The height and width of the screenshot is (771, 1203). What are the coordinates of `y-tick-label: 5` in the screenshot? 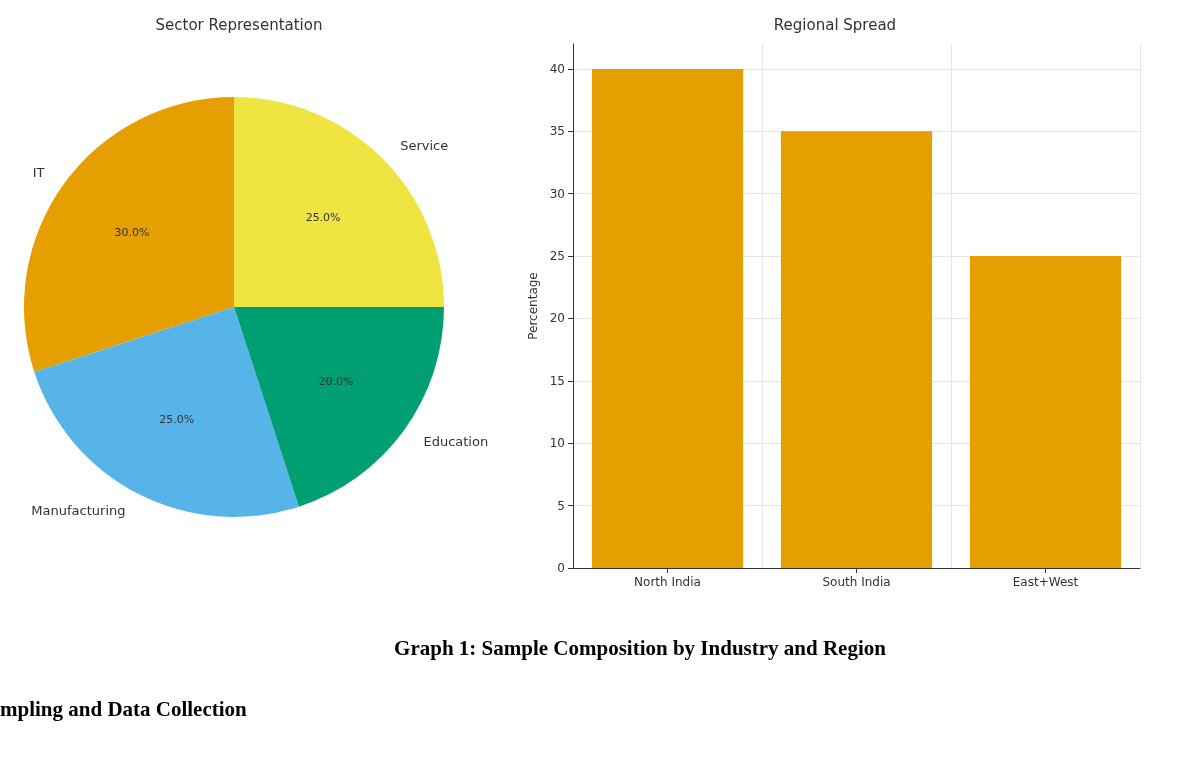 It's located at (561, 505).